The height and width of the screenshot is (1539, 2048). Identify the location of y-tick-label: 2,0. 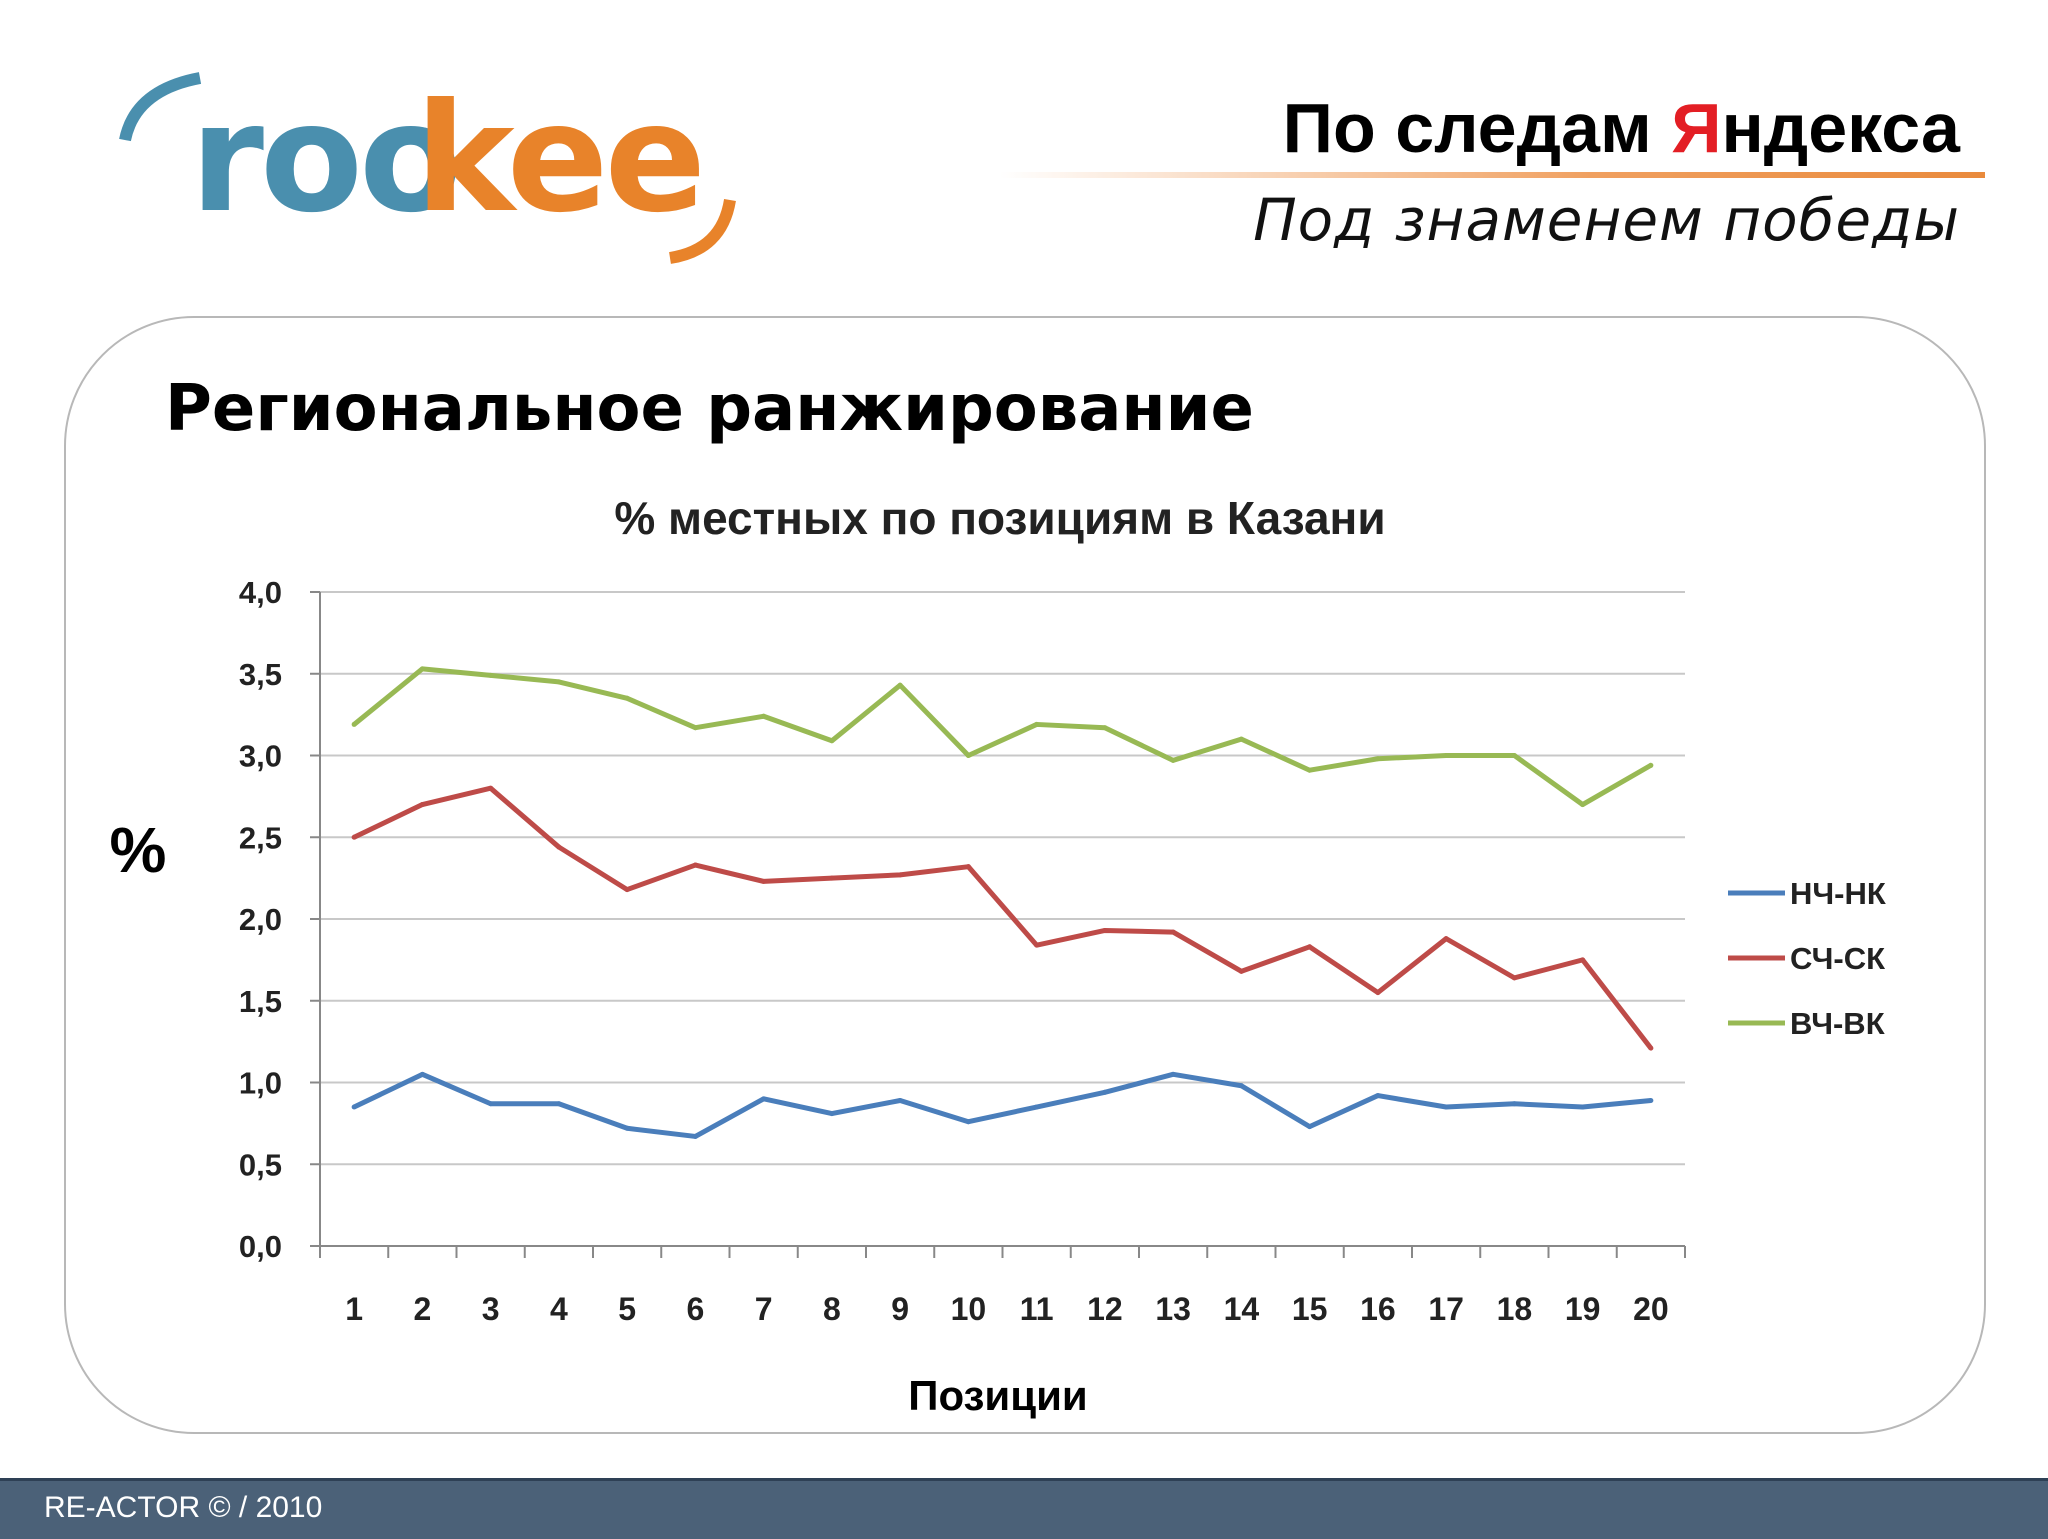
(260, 919).